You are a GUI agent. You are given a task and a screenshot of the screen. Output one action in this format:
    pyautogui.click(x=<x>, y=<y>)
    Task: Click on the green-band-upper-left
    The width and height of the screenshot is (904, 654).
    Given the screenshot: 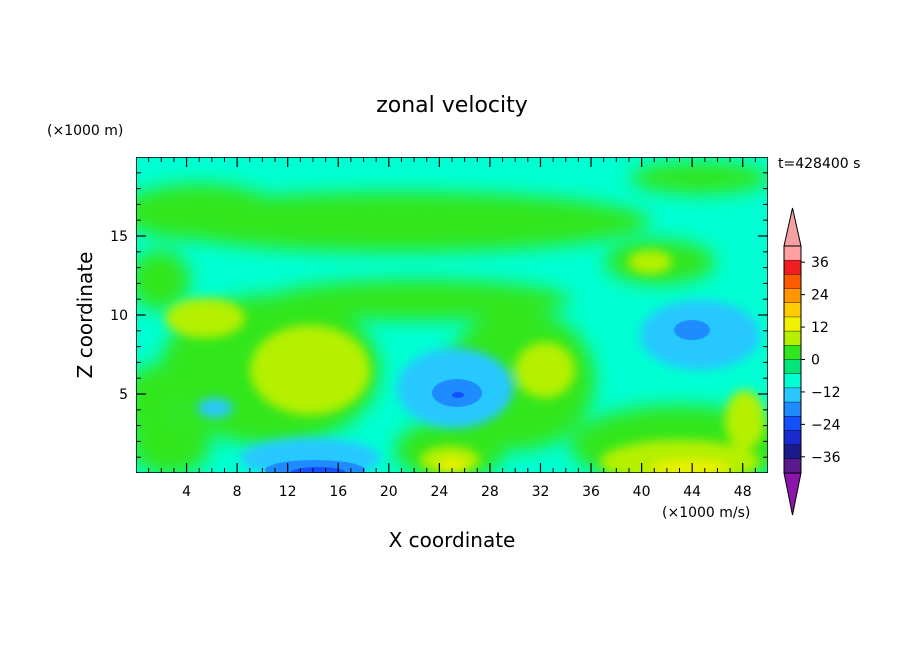 What is the action you would take?
    pyautogui.click(x=208, y=212)
    